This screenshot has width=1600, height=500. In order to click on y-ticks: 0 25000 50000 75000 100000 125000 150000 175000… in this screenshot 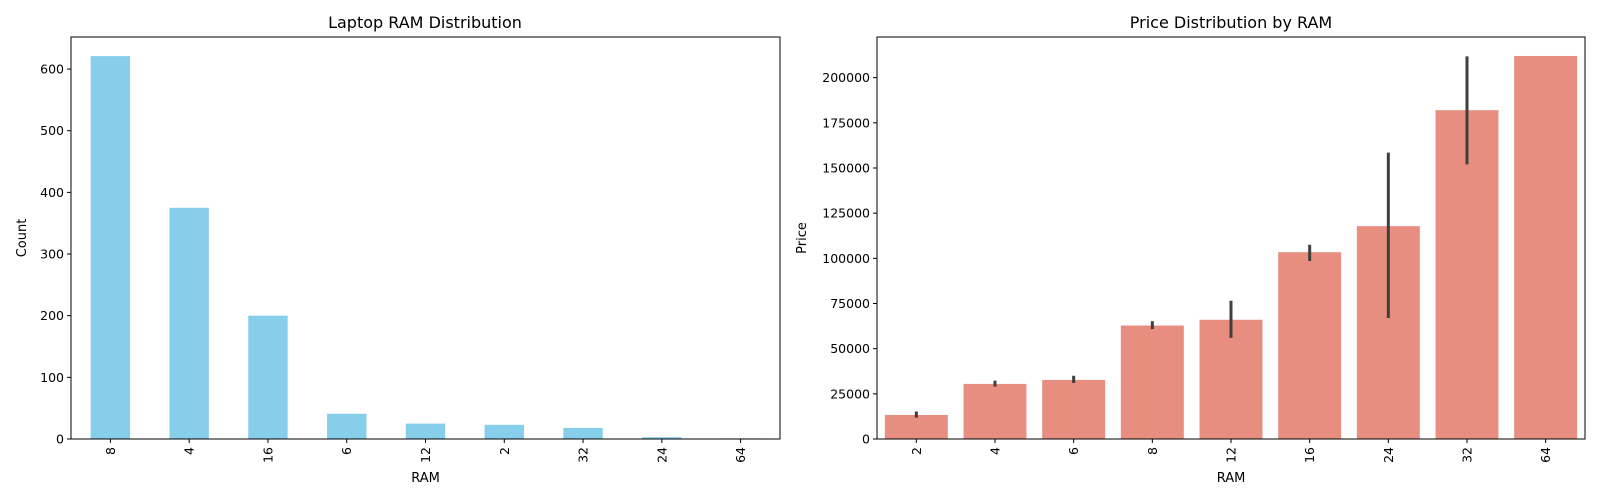, I will do `click(849, 258)`.